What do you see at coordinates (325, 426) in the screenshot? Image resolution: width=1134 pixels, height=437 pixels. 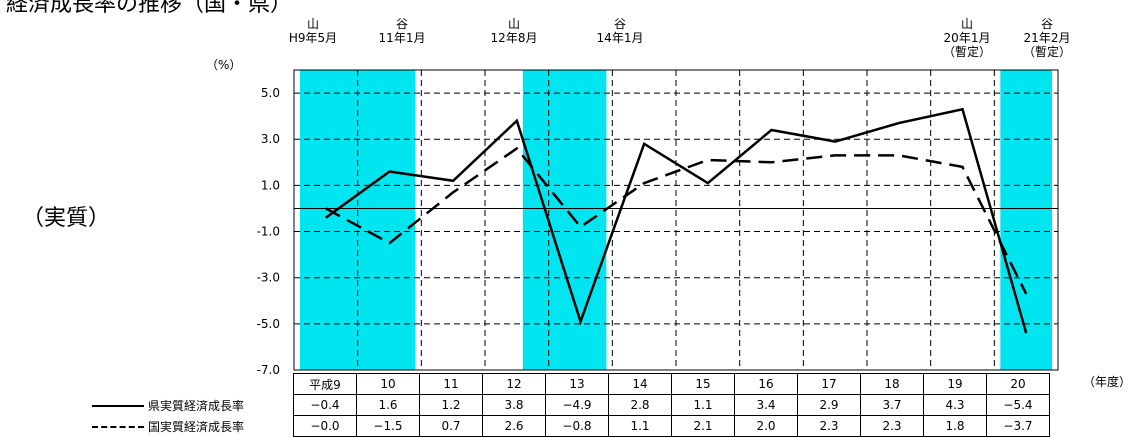 I see `value-cell: −0.0` at bounding box center [325, 426].